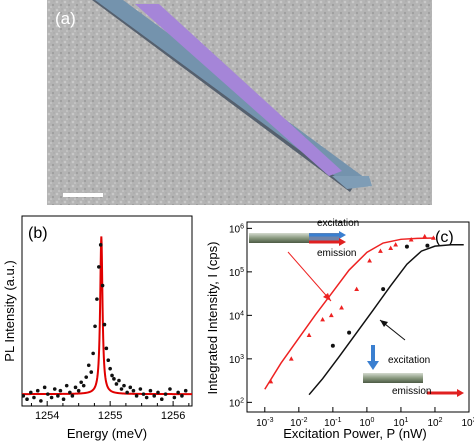  What do you see at coordinates (332, 423) in the screenshot?
I see `plot-c-x-tick-label: 10⁻¹` at bounding box center [332, 423].